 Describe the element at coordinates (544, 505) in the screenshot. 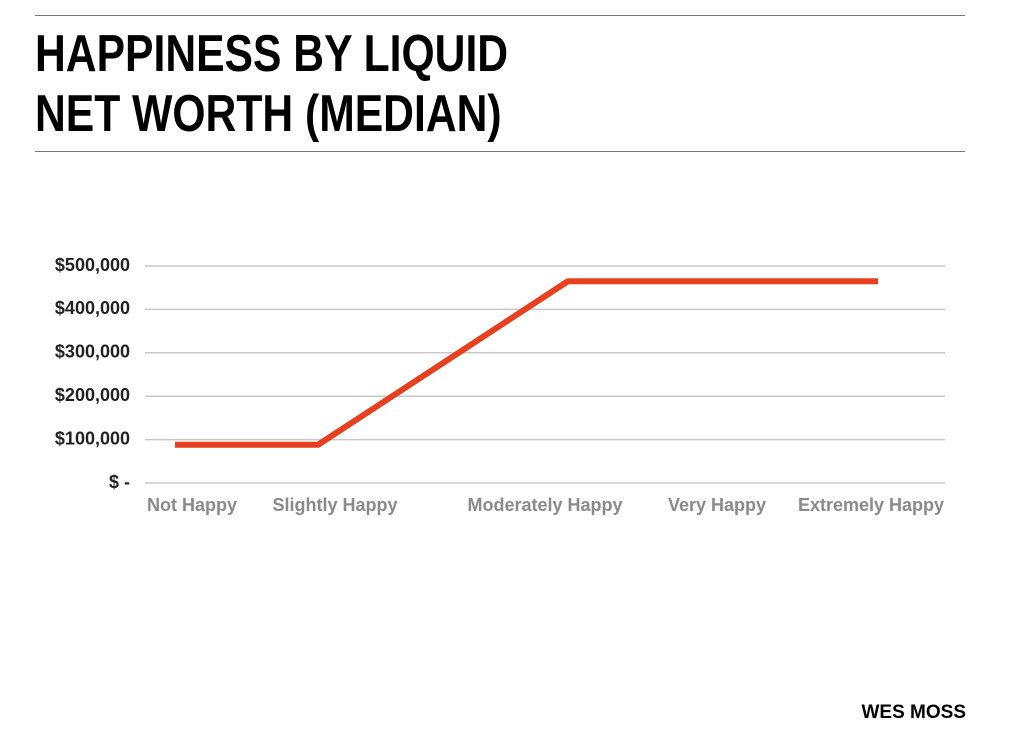

I see `x-tick-label: Moderately Happy` at that location.